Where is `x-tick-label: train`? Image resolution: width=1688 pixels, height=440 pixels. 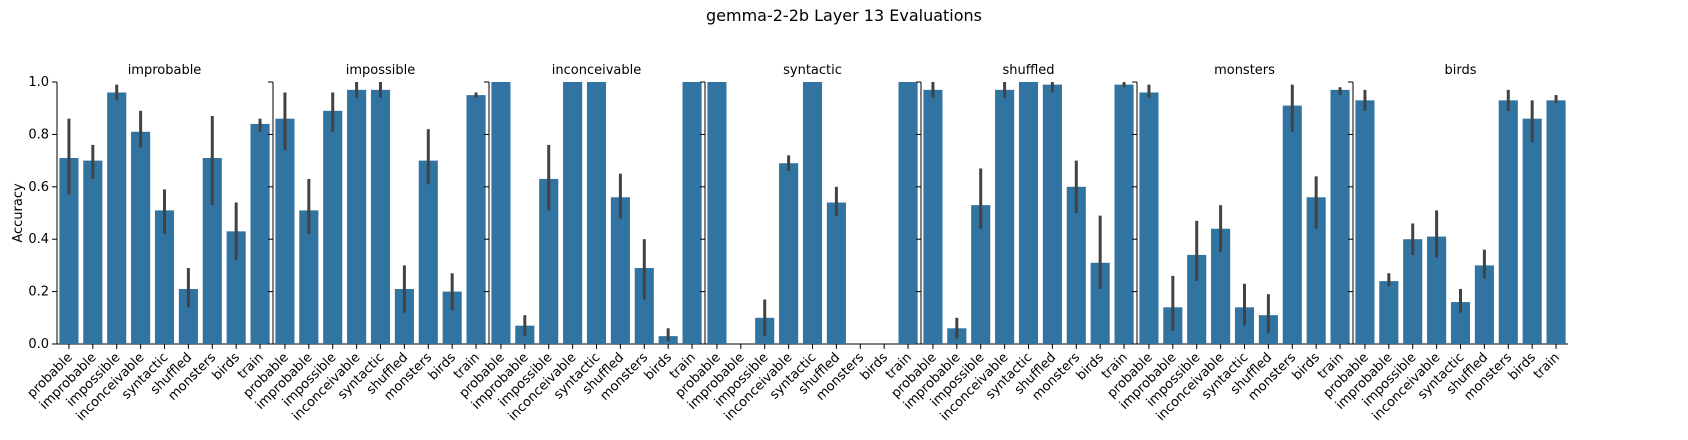 x-tick-label: train is located at coordinates (1547, 366).